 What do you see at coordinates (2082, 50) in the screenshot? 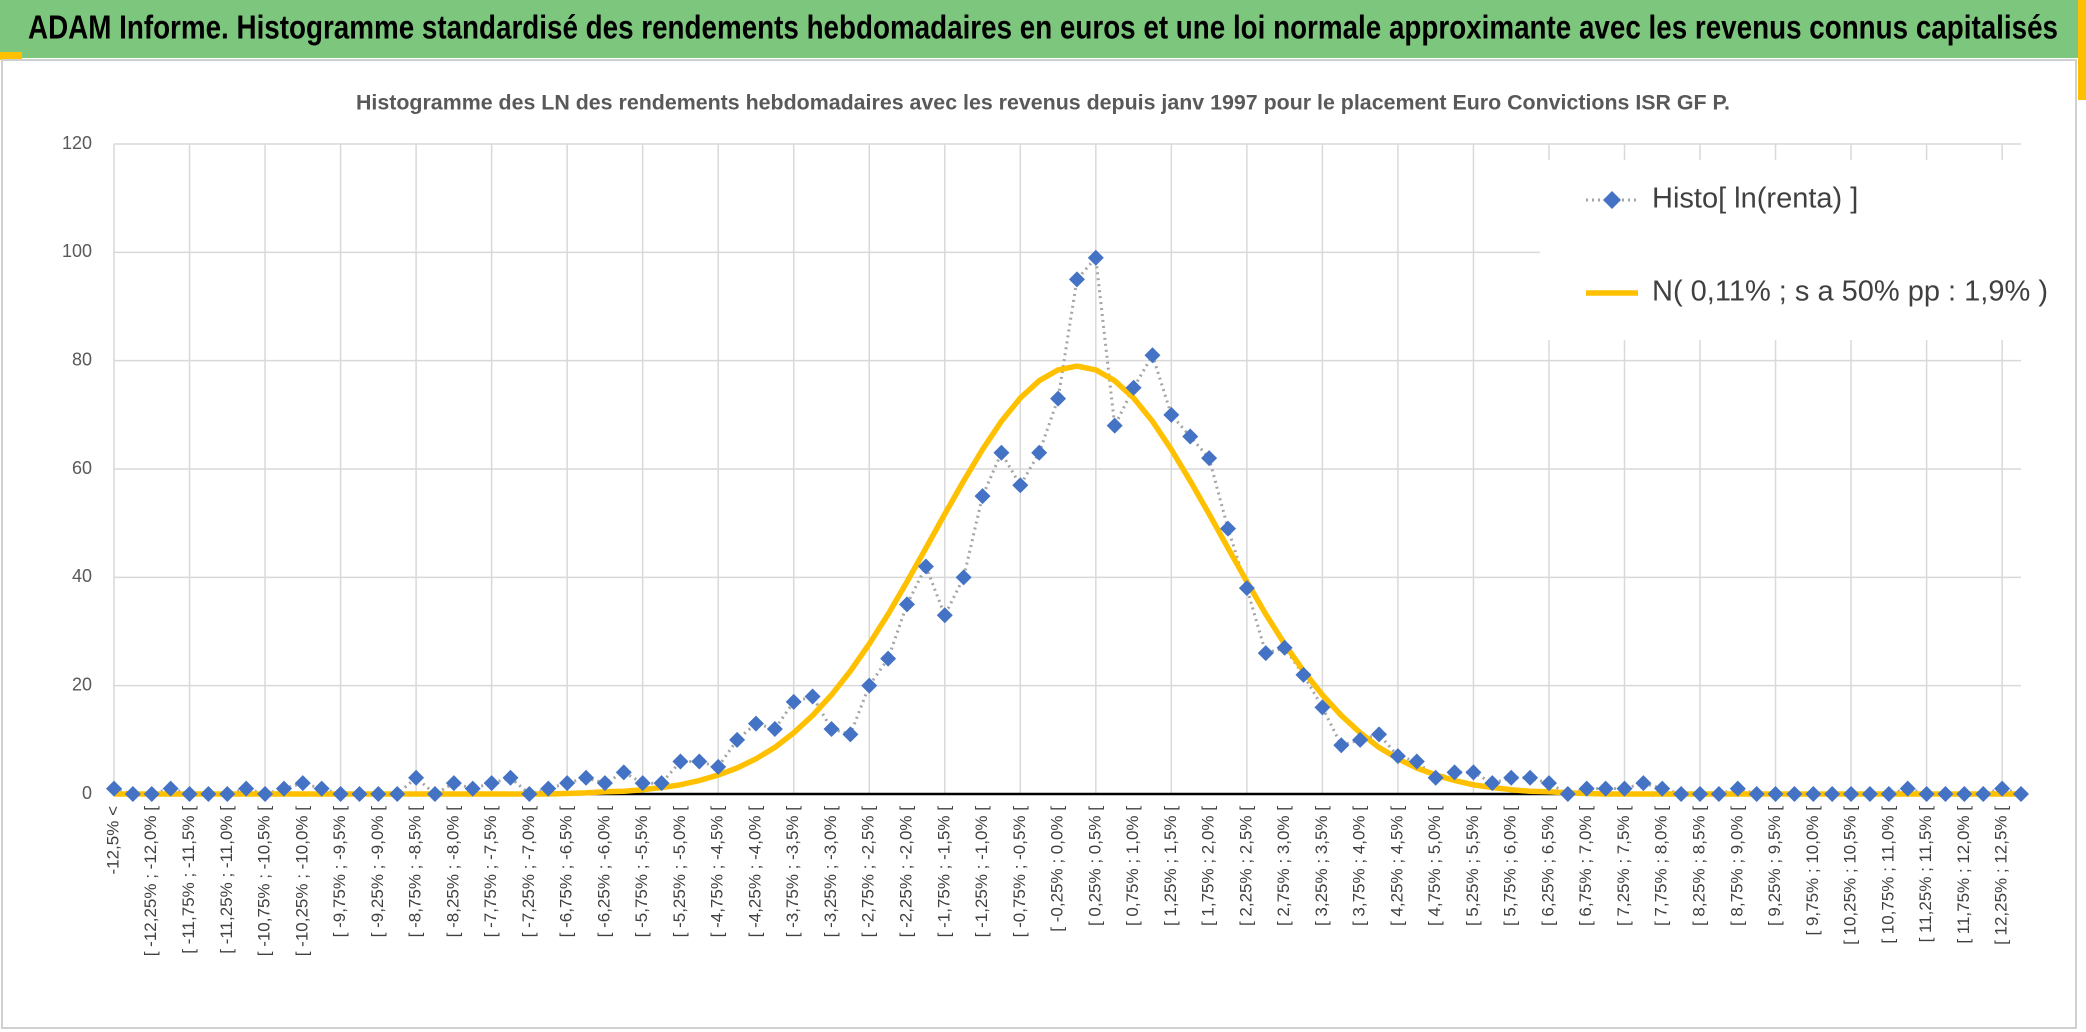
I see `corner-accent` at bounding box center [2082, 50].